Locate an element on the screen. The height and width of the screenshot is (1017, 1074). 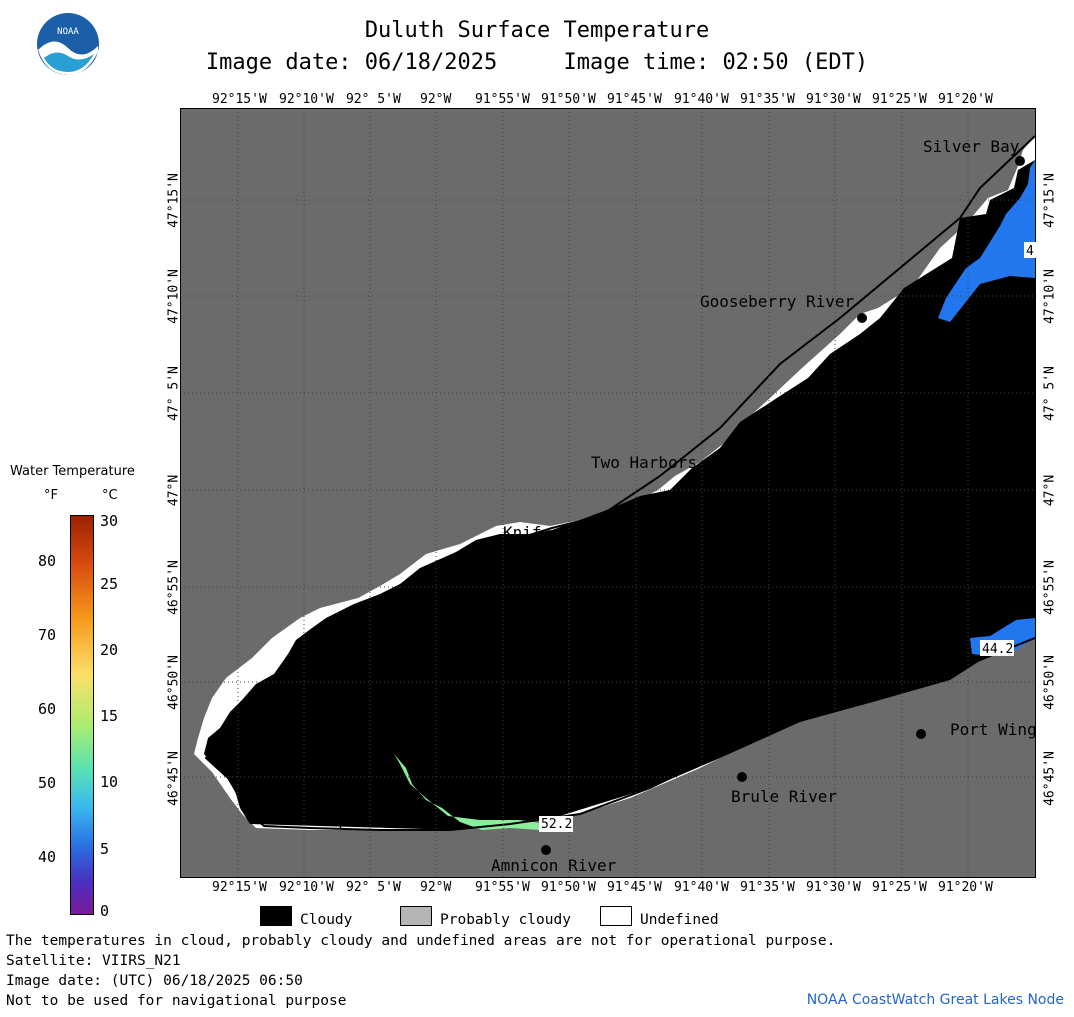
label-knife-river: Knife River is located at coordinates (556, 532).